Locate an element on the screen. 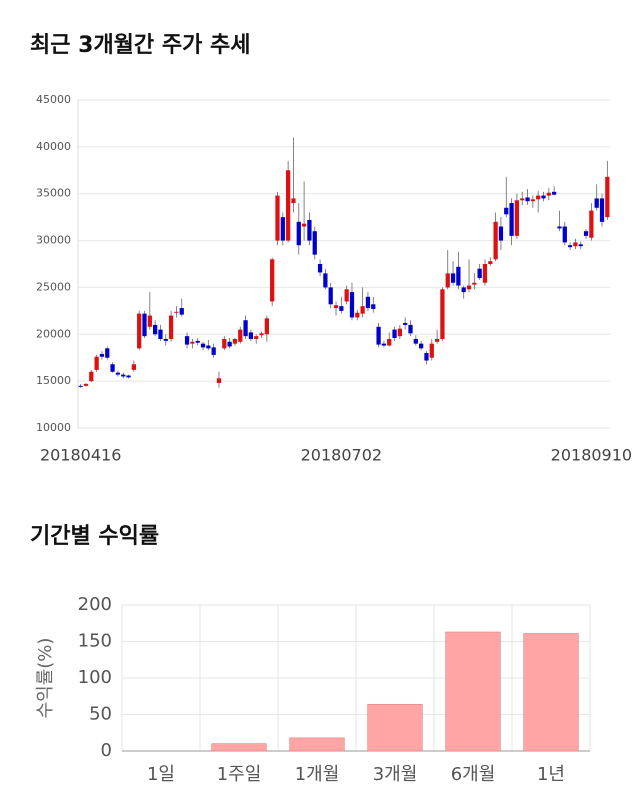  y-tick-label: 15000 is located at coordinates (53, 380).